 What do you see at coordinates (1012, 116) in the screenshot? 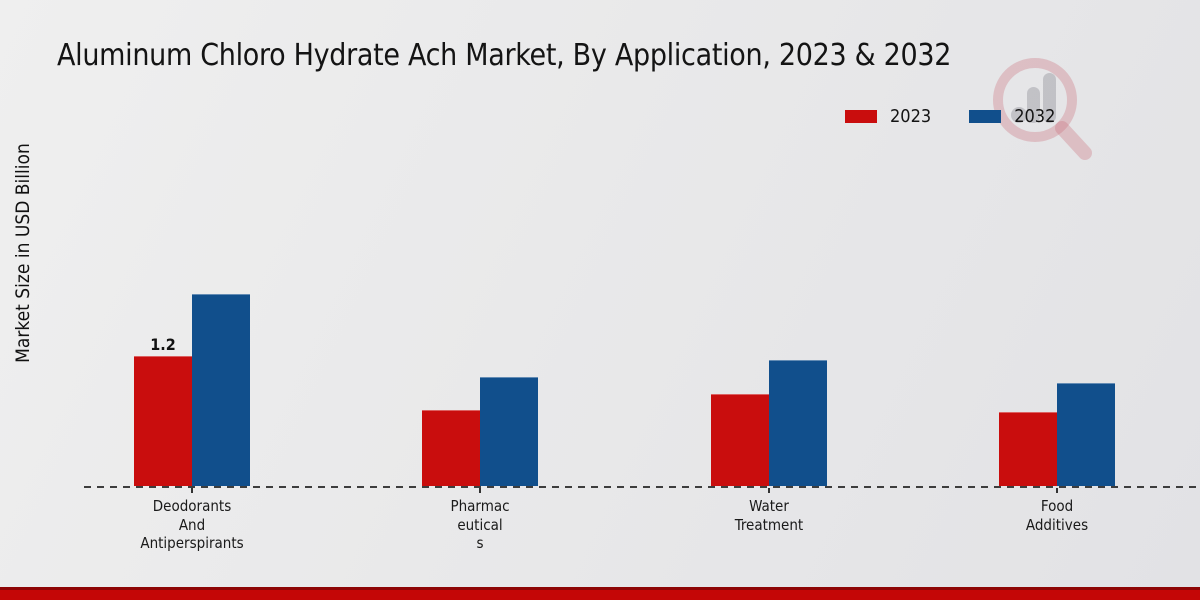
I see `legend-item-2032: 2032` at bounding box center [1012, 116].